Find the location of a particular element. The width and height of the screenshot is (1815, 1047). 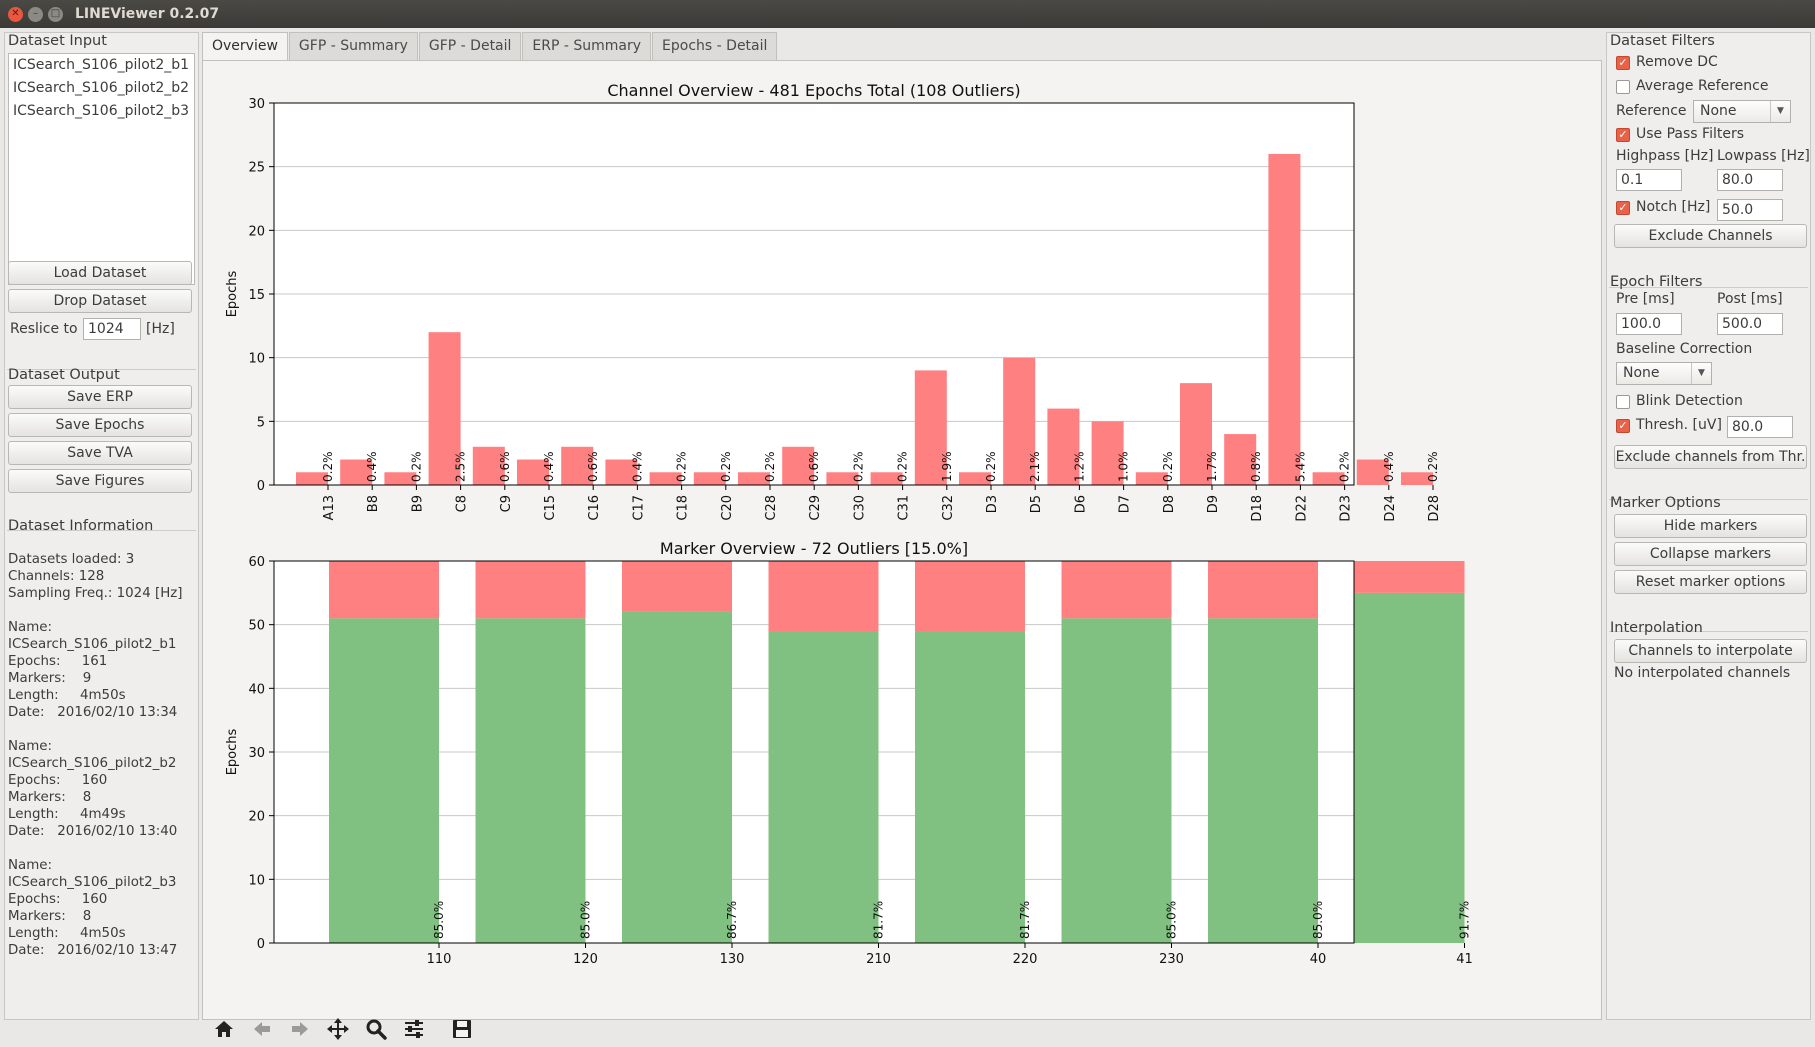

data-label: 0.6% is located at coordinates (505, 467).